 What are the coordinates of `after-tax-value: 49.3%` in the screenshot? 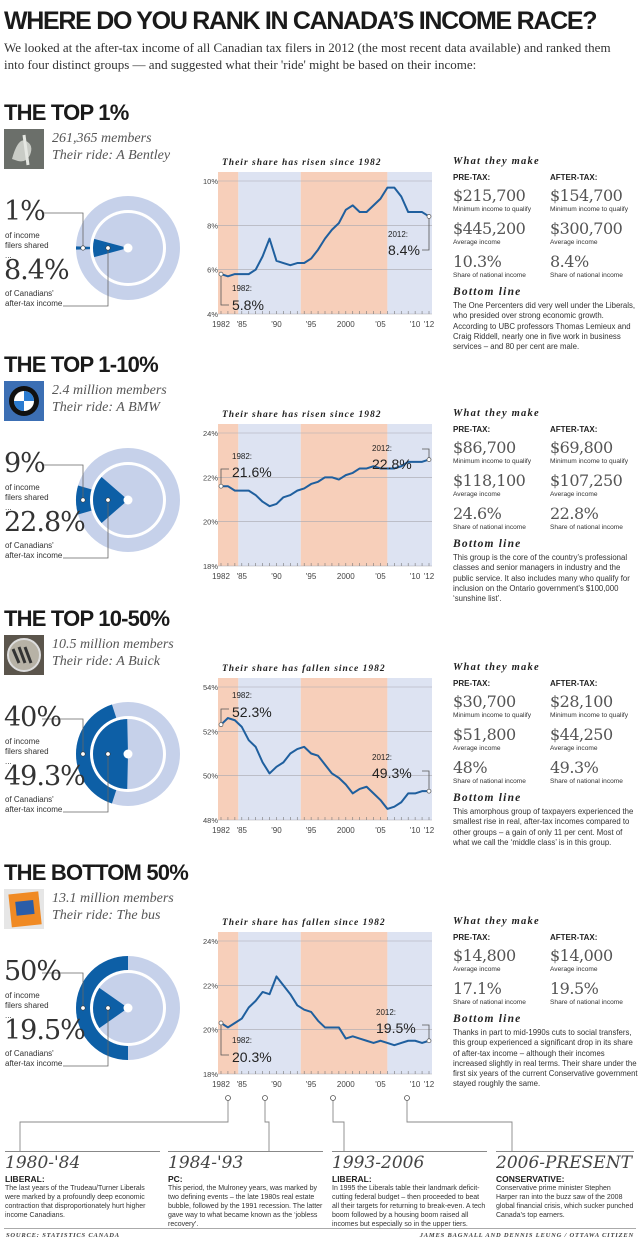 It's located at (574, 767).